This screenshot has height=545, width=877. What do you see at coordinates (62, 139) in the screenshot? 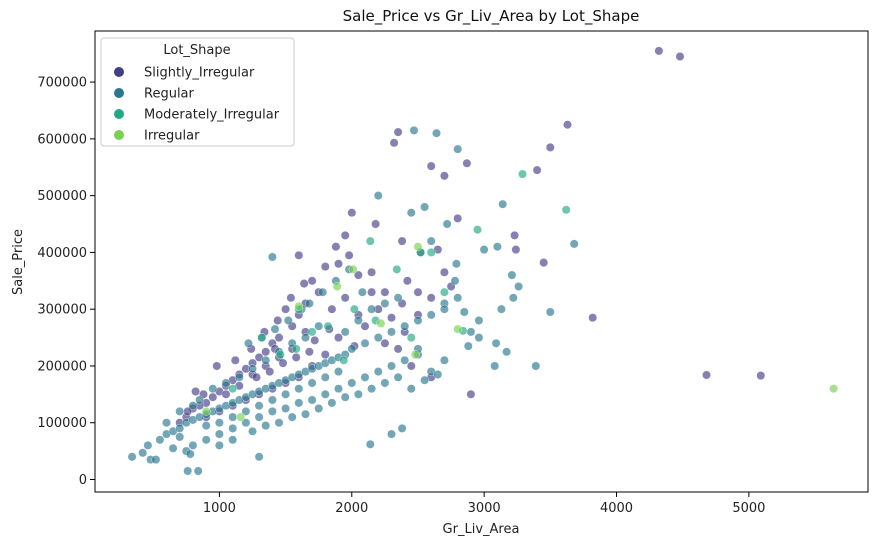
I see `y-tick-label: 600000` at bounding box center [62, 139].